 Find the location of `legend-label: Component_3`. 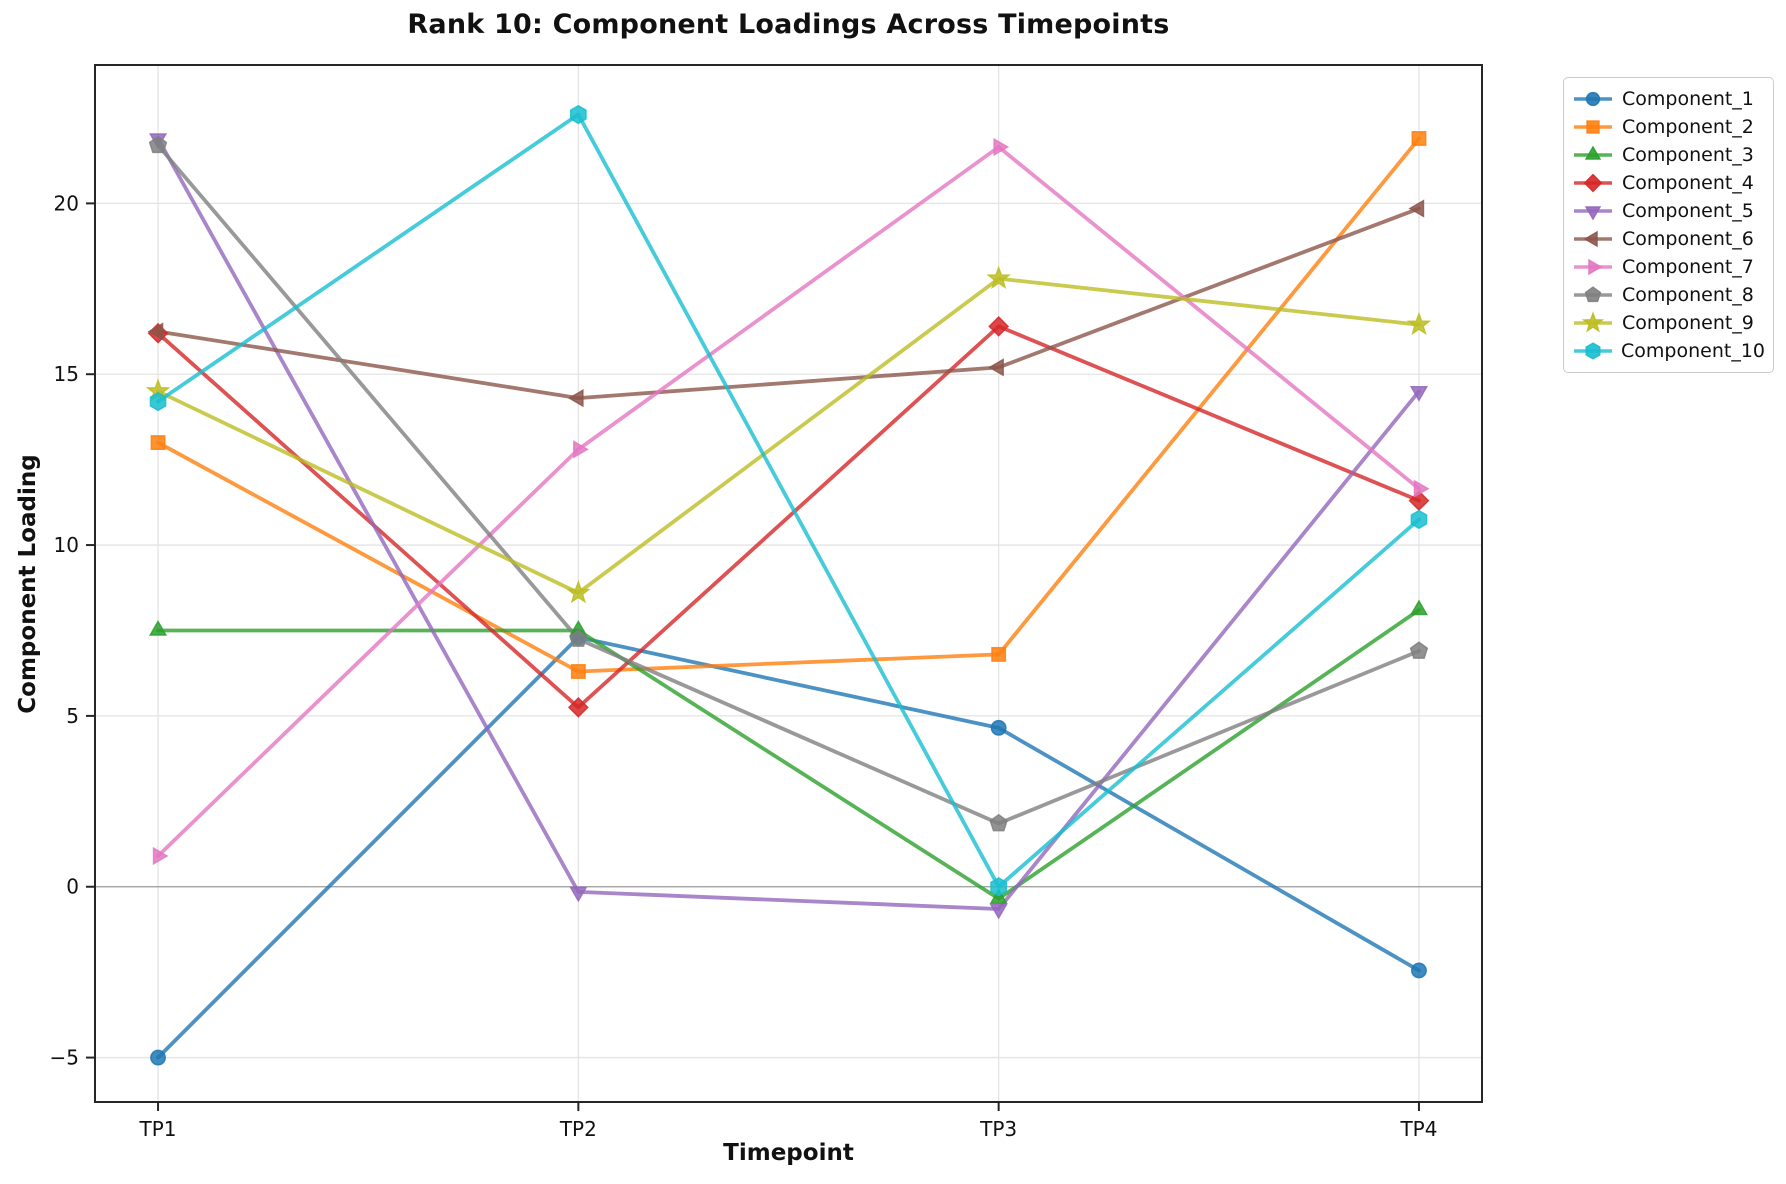

legend-label: Component_3 is located at coordinates (1688, 154).